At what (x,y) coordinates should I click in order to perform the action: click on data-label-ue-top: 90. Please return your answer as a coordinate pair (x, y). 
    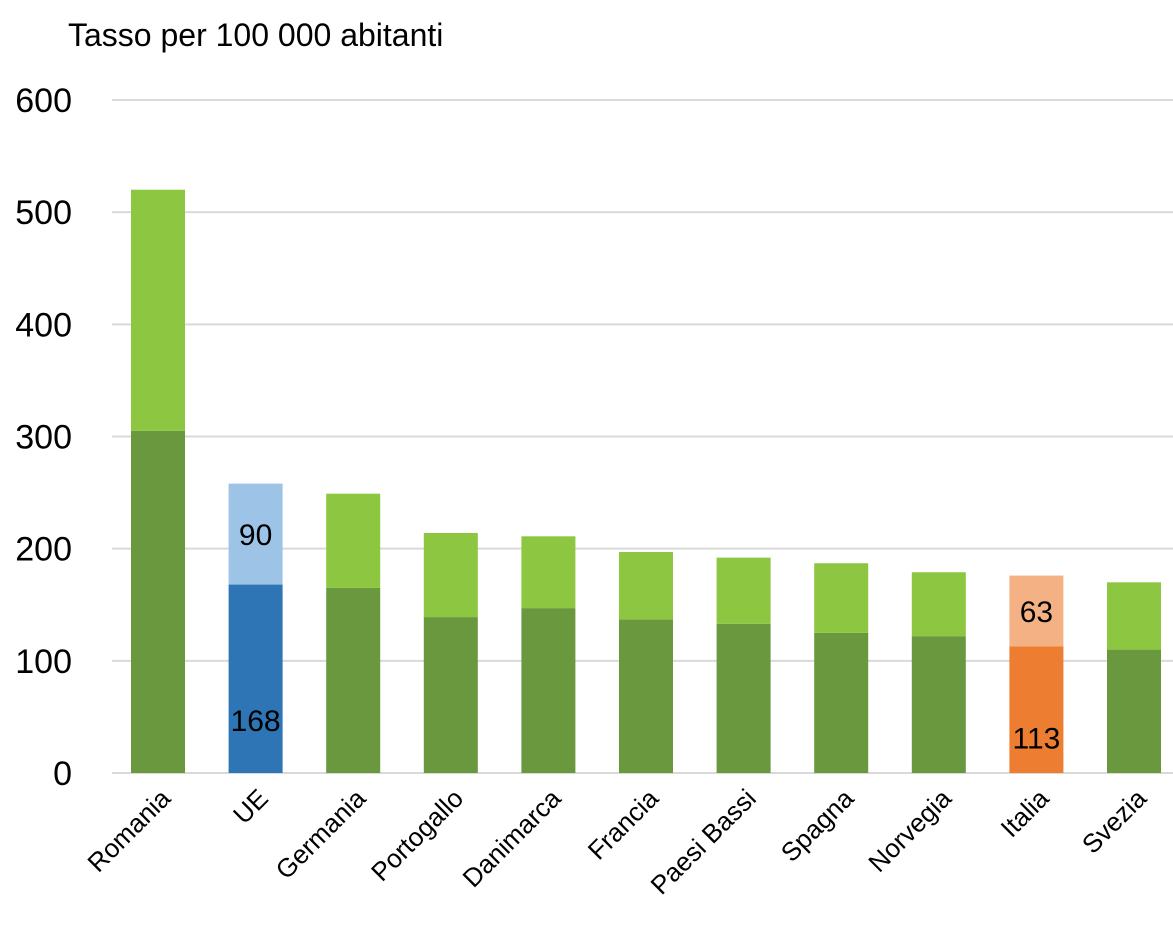
    Looking at the image, I should click on (255, 535).